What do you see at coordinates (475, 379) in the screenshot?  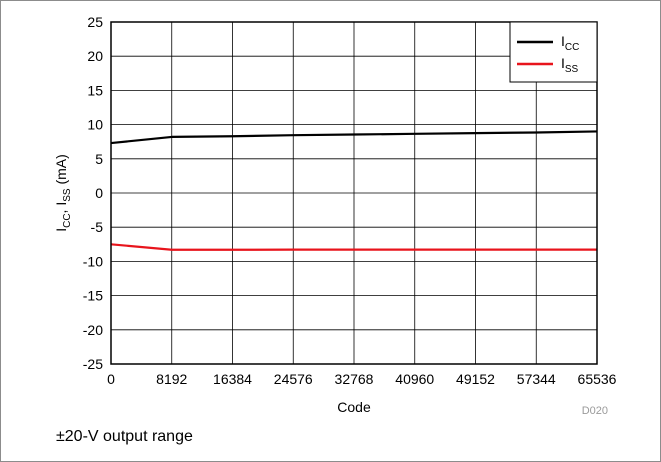 I see `x-tick-label: 49152` at bounding box center [475, 379].